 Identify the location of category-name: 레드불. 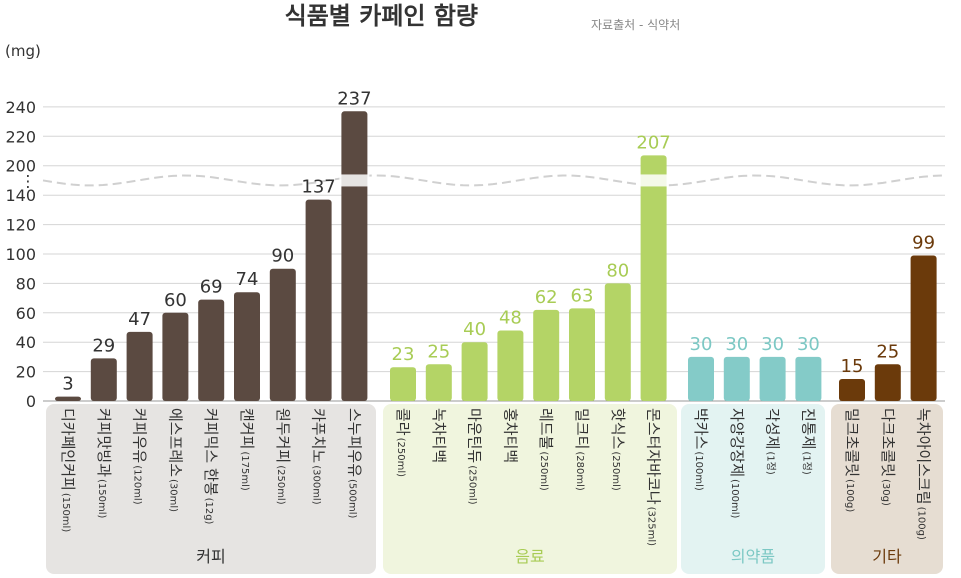
(546, 428).